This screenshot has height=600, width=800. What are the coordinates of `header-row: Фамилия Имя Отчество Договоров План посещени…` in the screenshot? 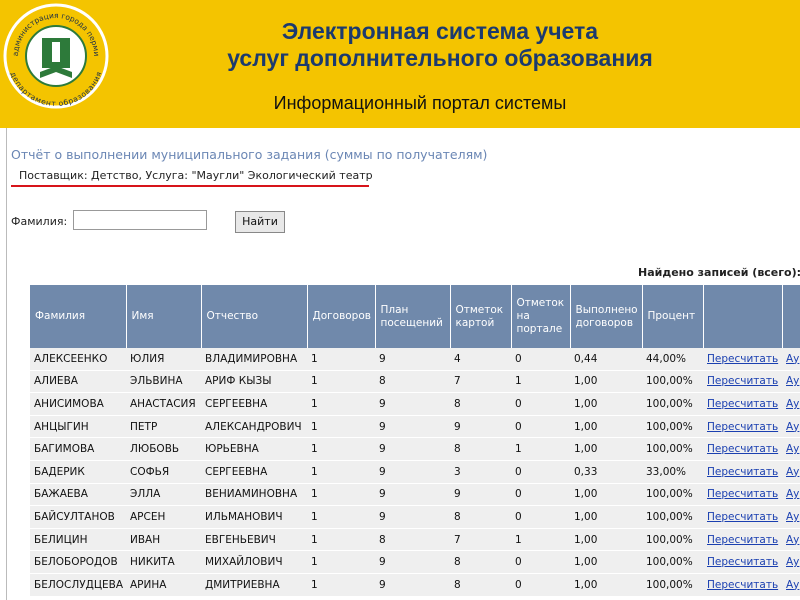 It's located at (415, 316).